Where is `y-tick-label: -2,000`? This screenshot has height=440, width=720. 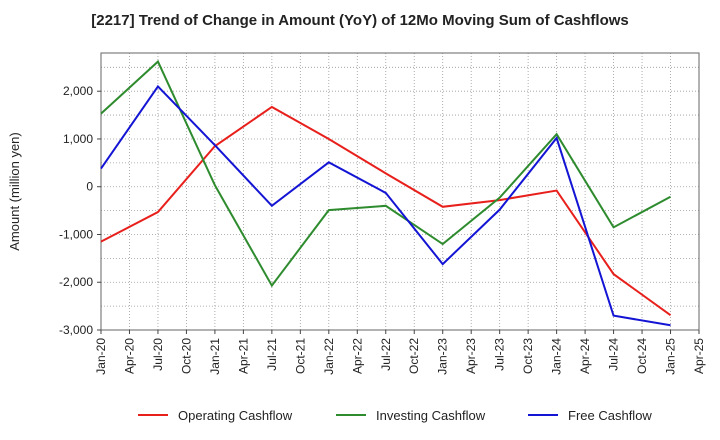
y-tick-label: -2,000 is located at coordinates (76, 282).